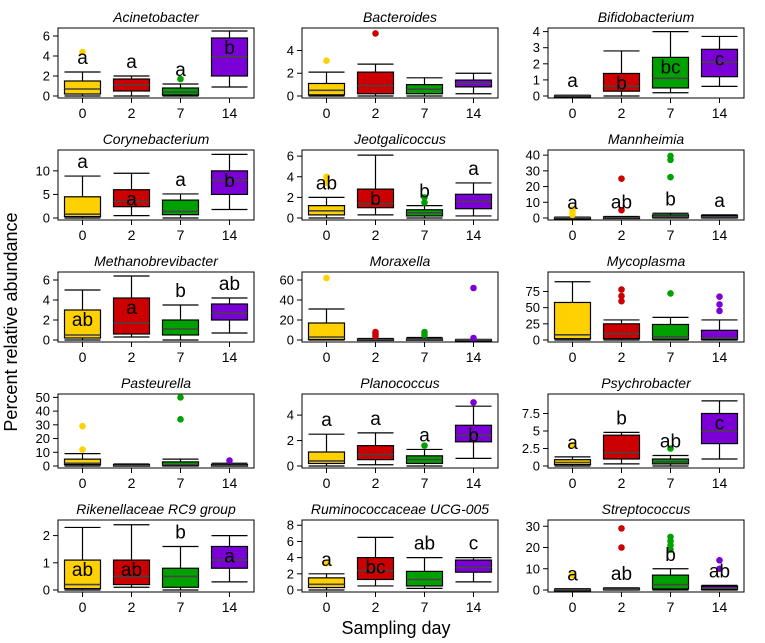 Image resolution: width=765 pixels, height=643 pixels. What do you see at coordinates (531, 413) in the screenshot?
I see `y-tick-label: 7.5` at bounding box center [531, 413].